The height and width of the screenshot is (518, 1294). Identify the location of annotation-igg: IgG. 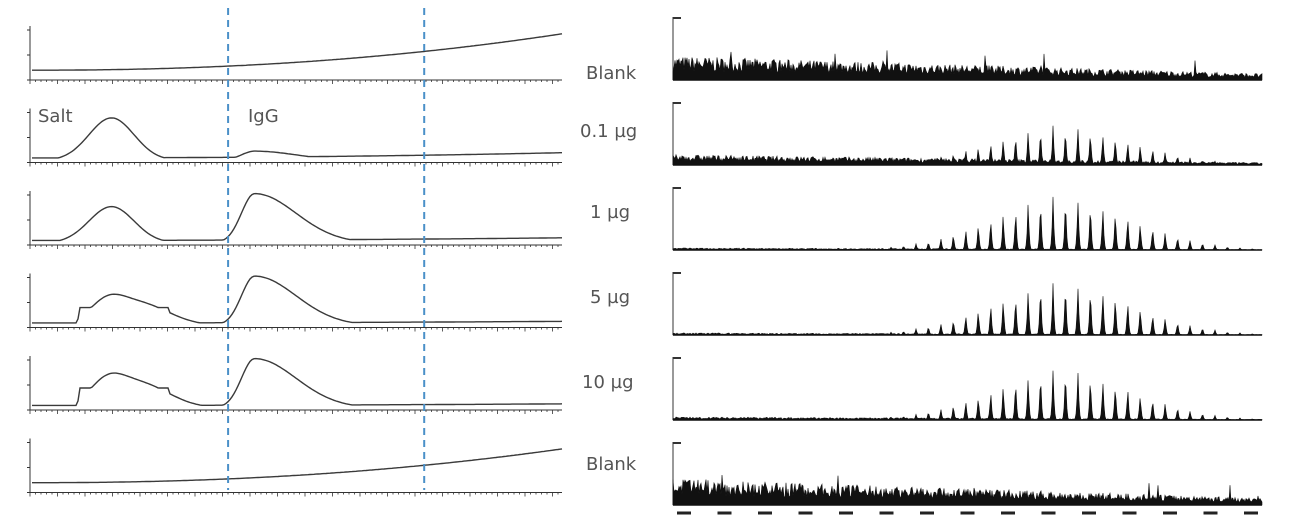
(263, 116).